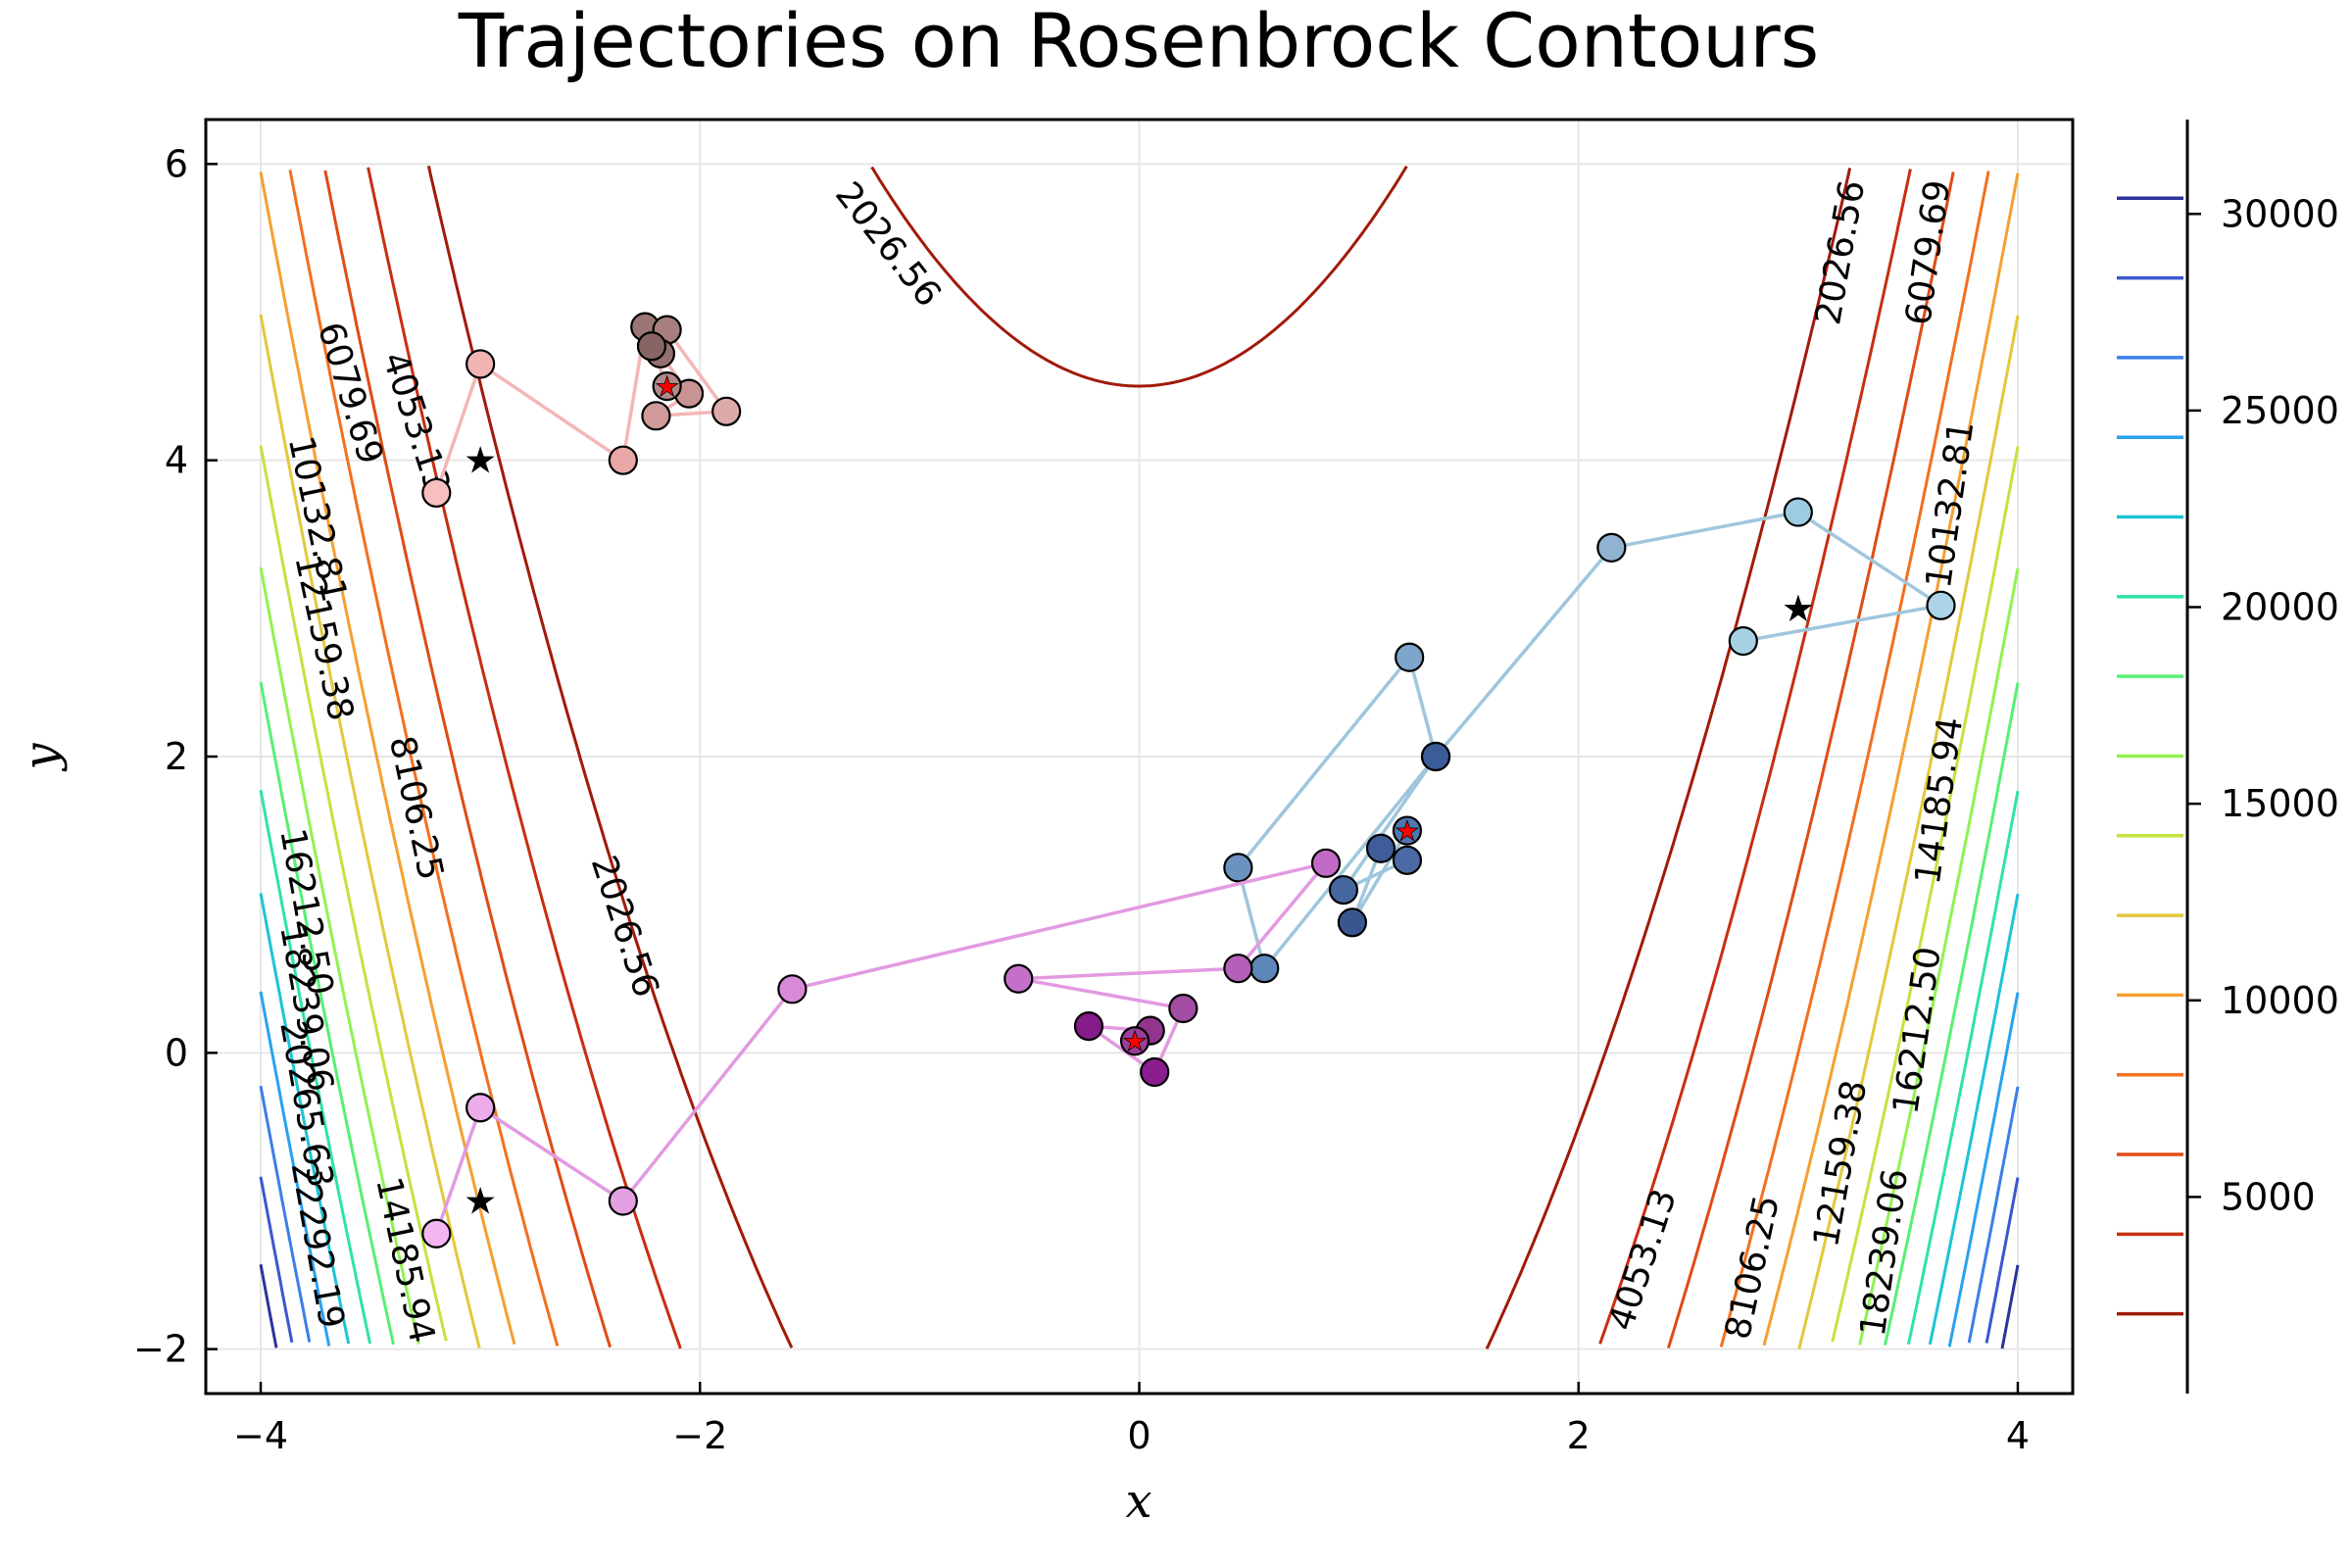 Image resolution: width=2352 pixels, height=1568 pixels. I want to click on contour-label-3: 6079.69, so click(1928, 252).